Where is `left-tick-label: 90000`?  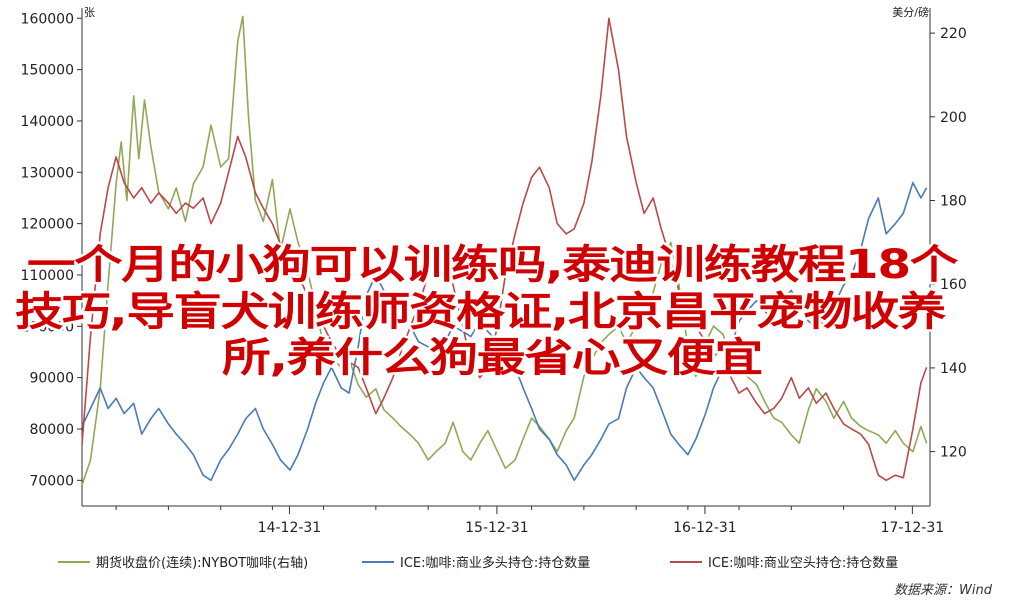 left-tick-label: 90000 is located at coordinates (51, 379).